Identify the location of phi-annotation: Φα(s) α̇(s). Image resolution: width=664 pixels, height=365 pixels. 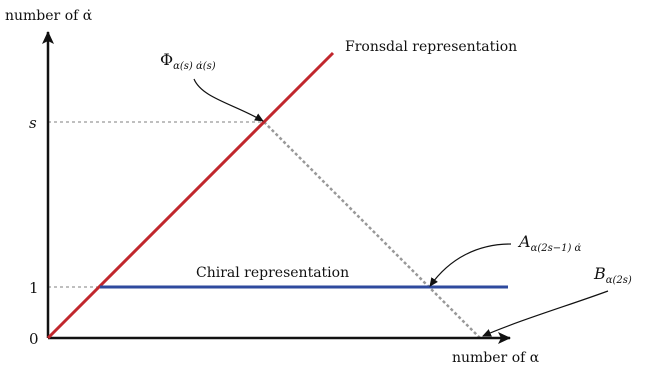
(188, 61).